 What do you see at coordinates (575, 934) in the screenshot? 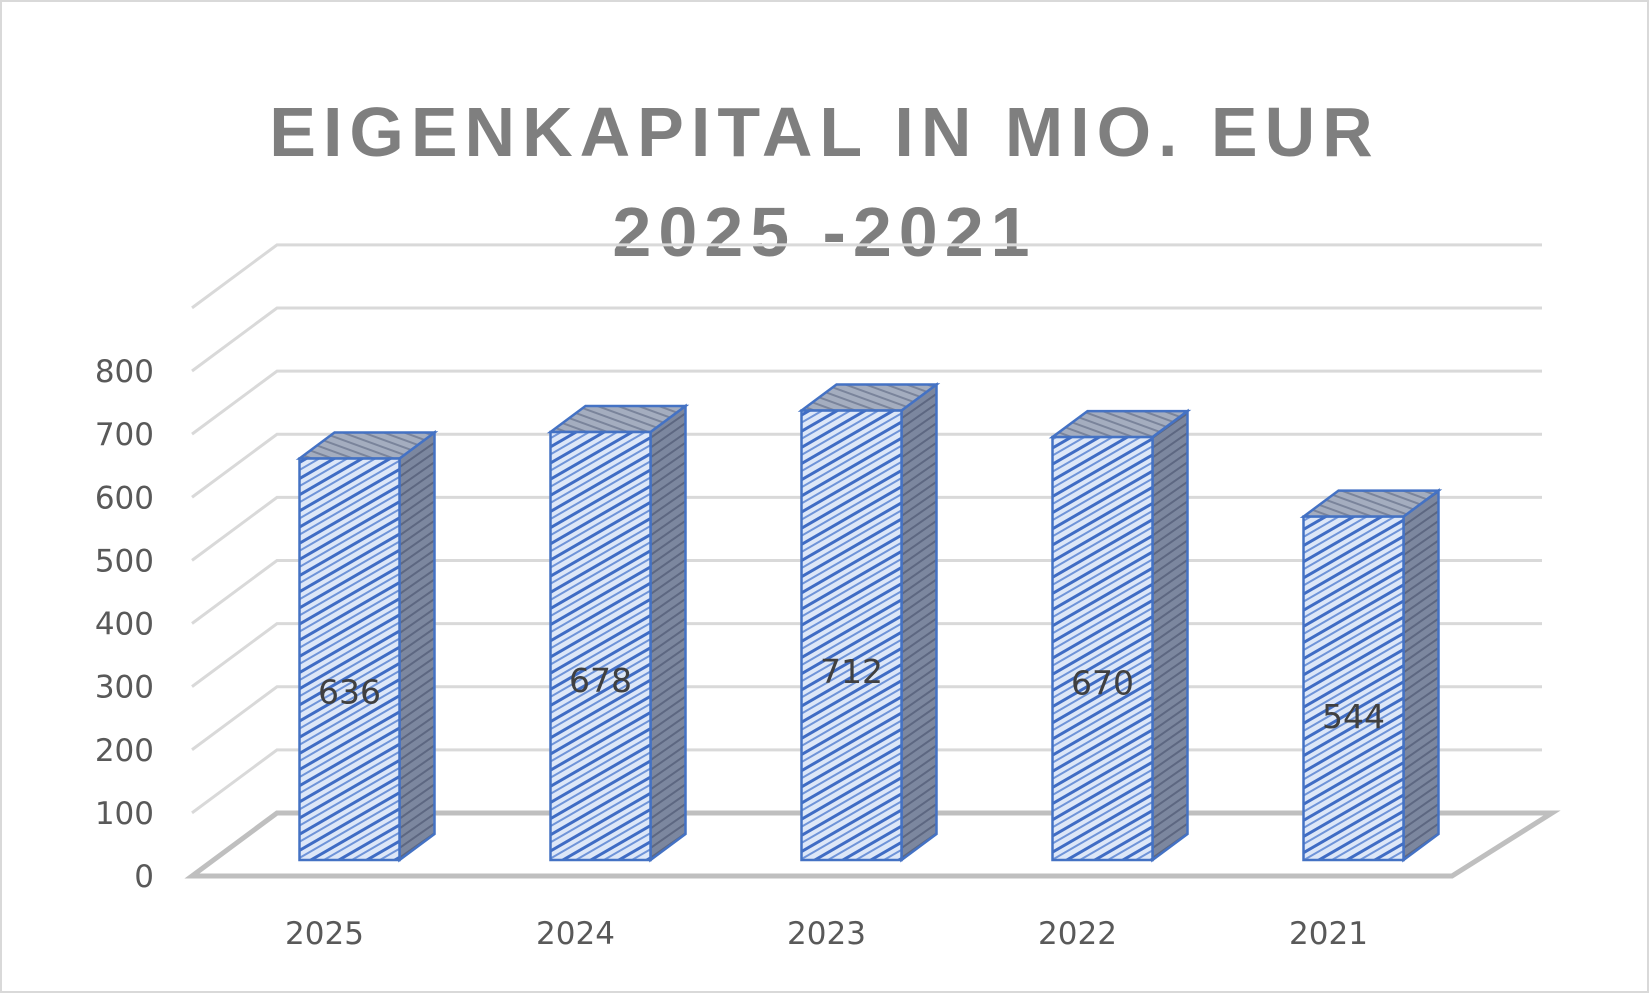
I see `x-tick-label-2024: 2024` at bounding box center [575, 934].